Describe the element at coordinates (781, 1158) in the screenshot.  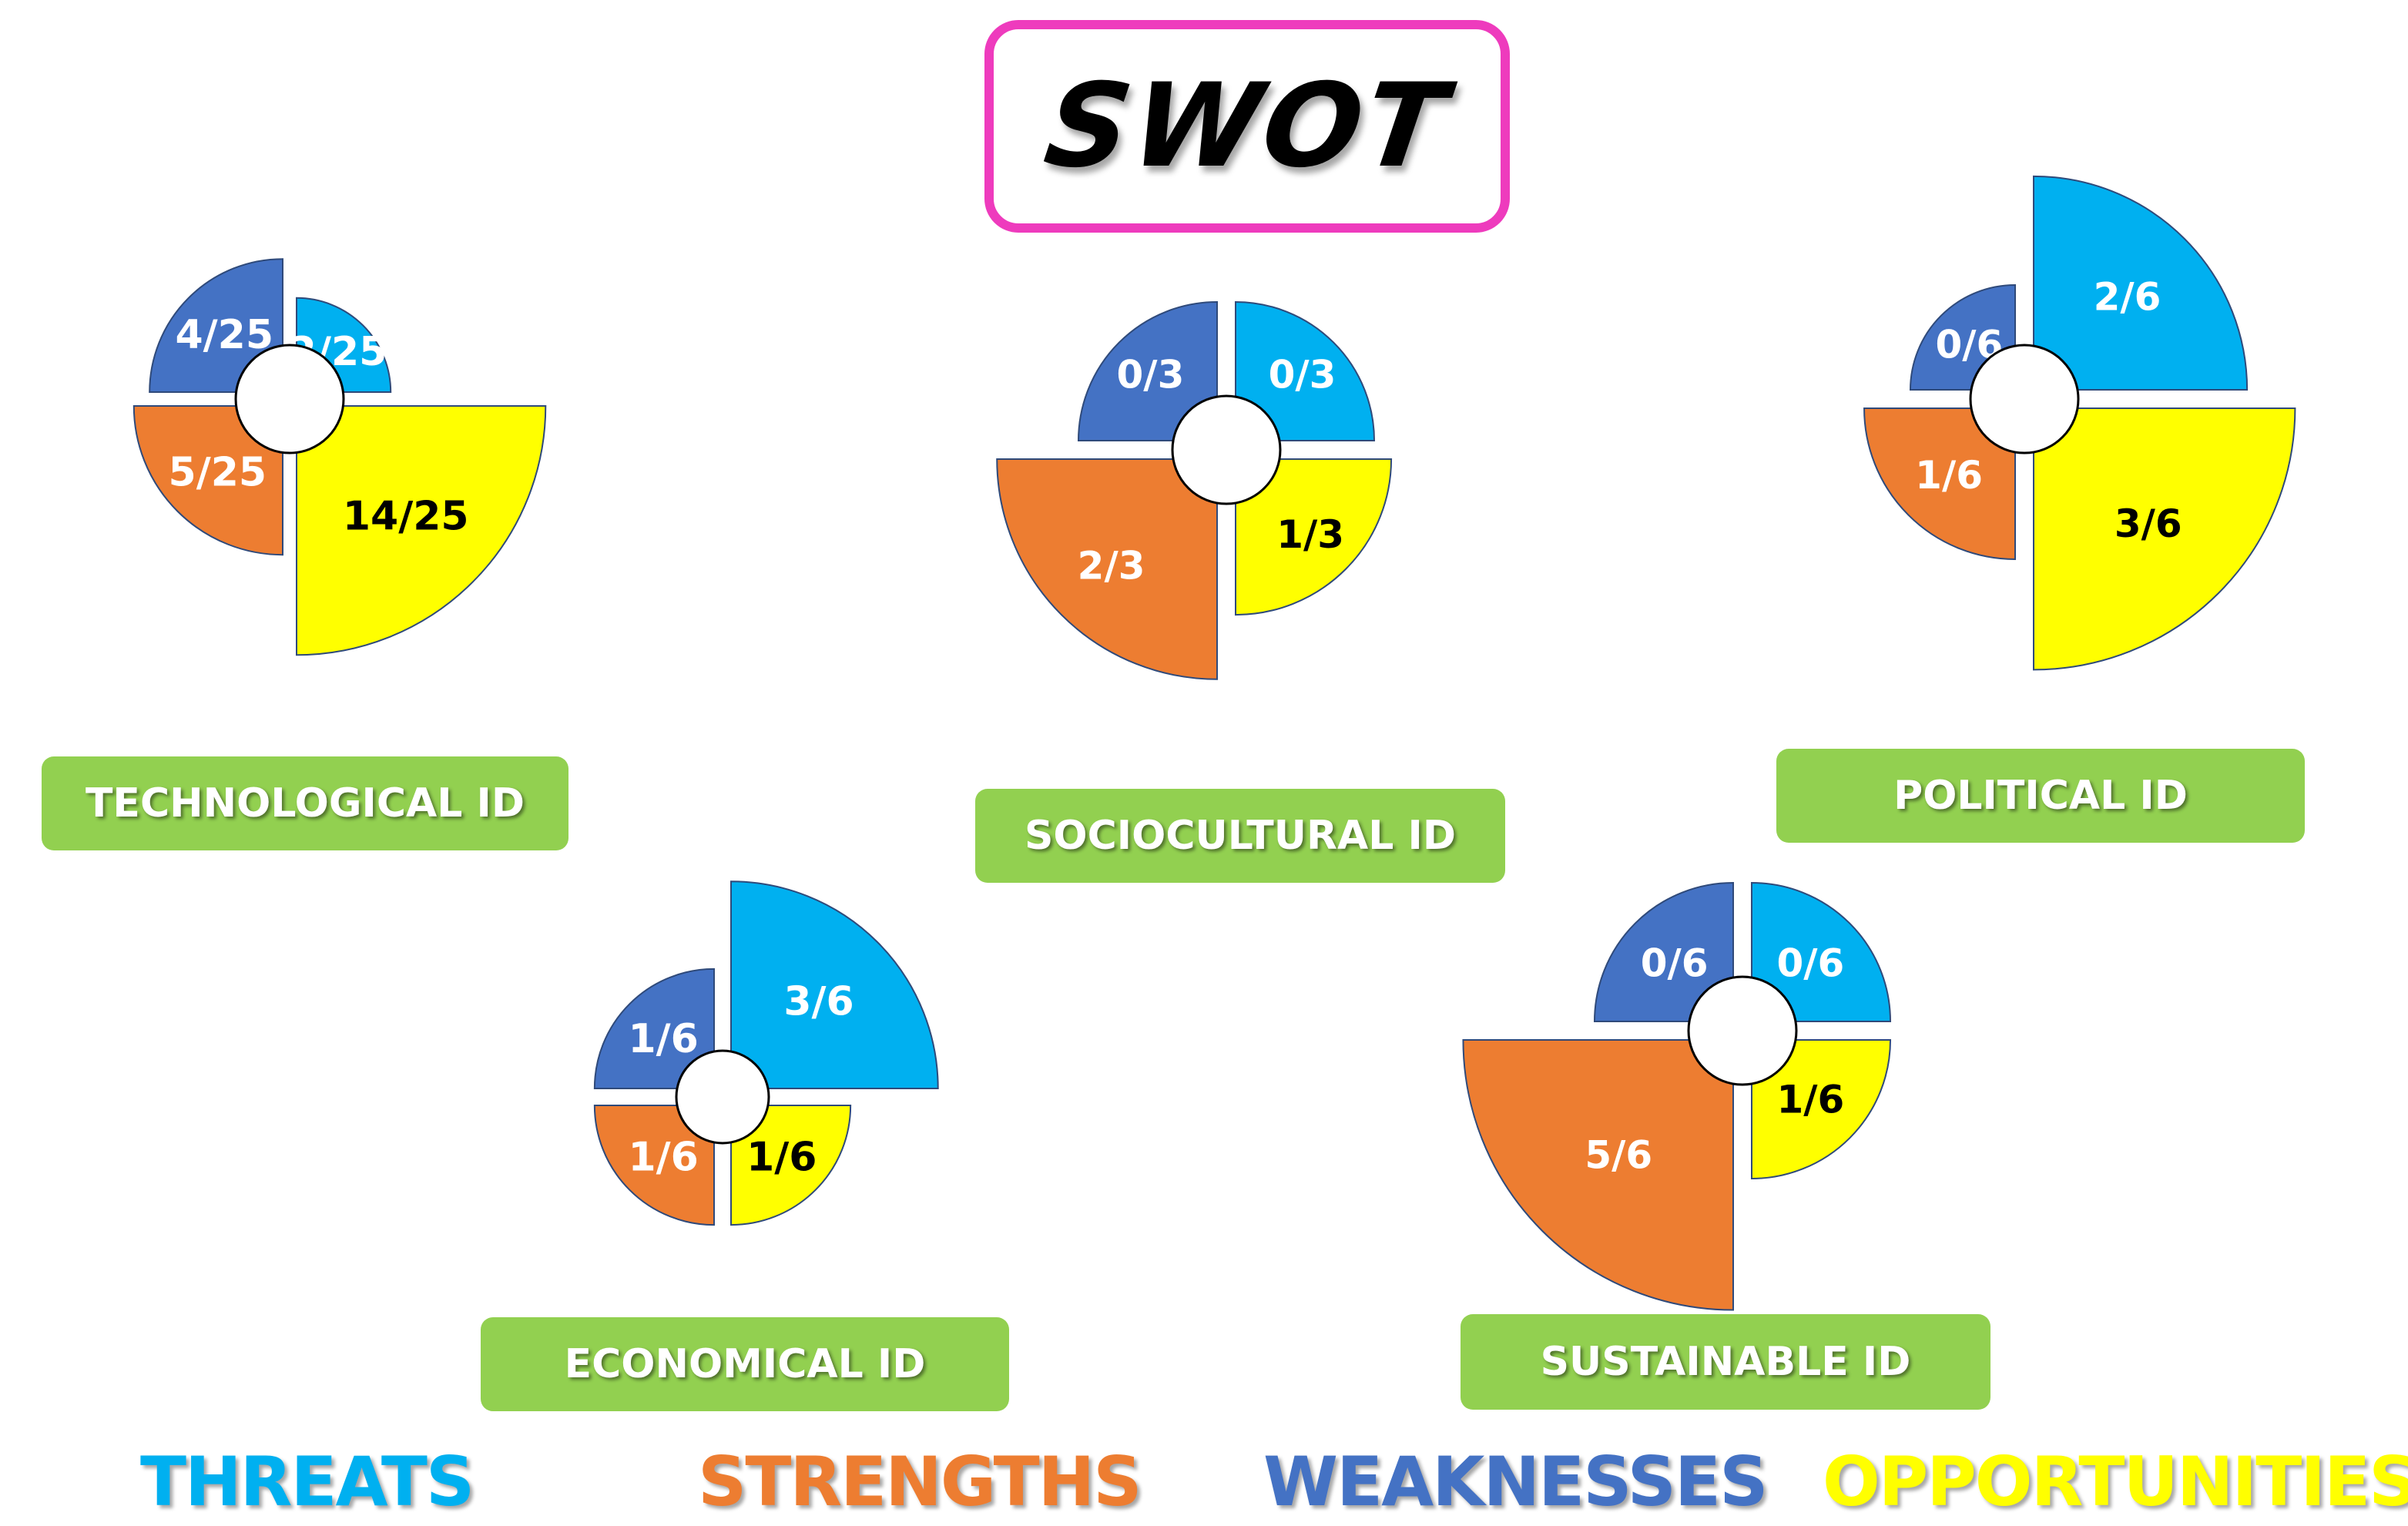
I see `slice-label-economical-opportunities: 1/6` at that location.